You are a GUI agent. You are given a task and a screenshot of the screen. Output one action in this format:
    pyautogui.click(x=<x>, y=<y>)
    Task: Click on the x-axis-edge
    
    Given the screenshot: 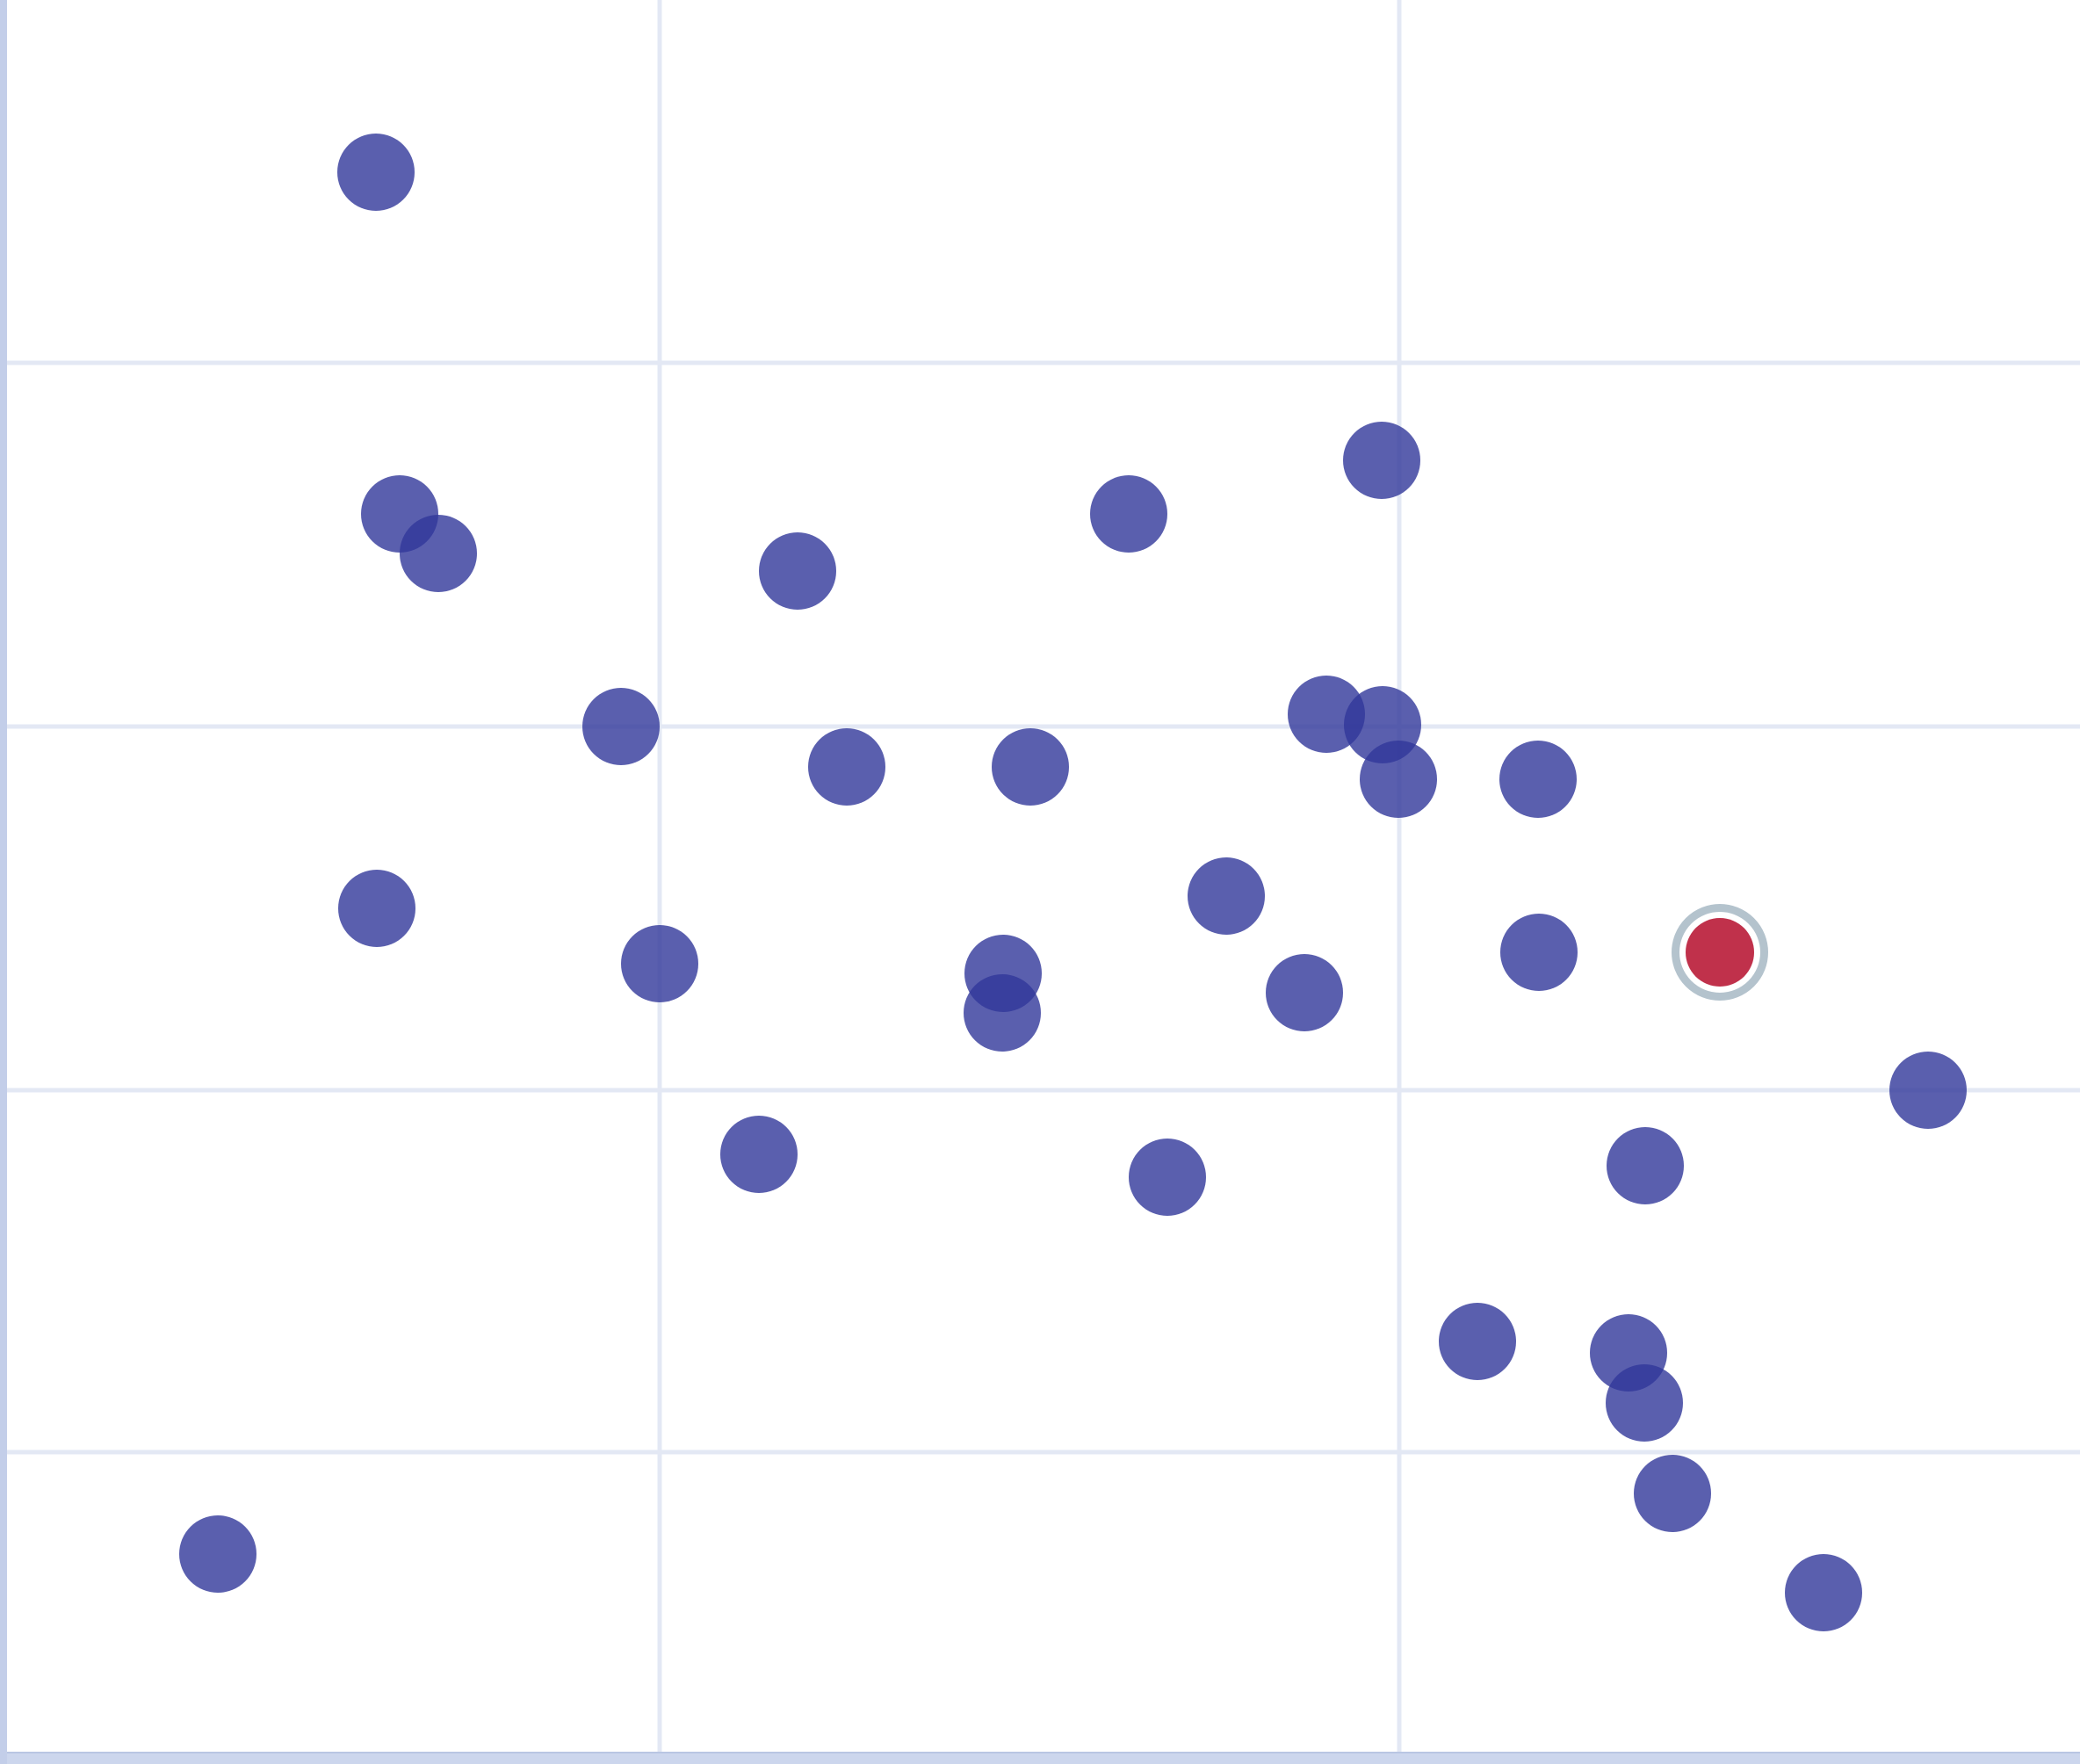 What is the action you would take?
    pyautogui.click(x=1040, y=1753)
    